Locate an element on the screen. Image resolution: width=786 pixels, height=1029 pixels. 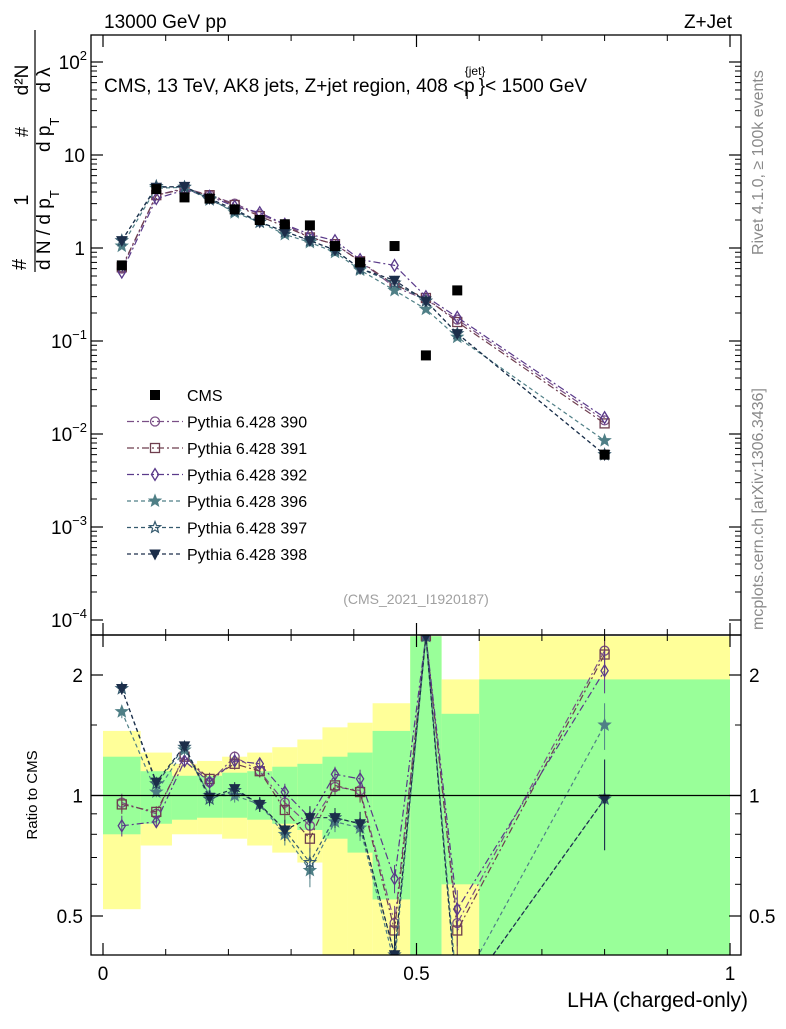
main-ytick-label: 10² is located at coordinates (73, 61).